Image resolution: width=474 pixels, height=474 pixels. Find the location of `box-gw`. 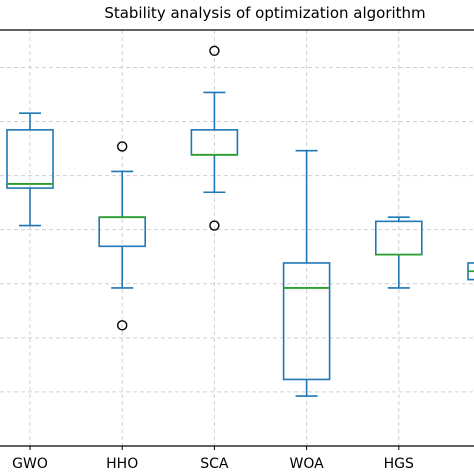

box-gw is located at coordinates (470, 271).